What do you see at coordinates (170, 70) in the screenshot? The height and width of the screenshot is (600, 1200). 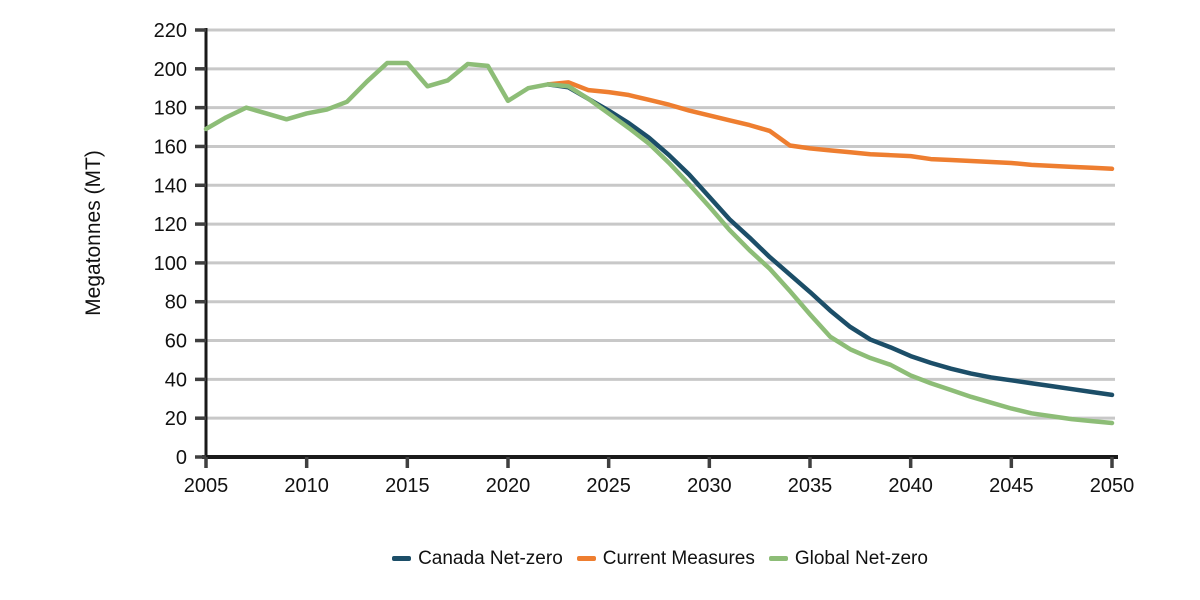 I see `svg-text: 200` at bounding box center [170, 70].